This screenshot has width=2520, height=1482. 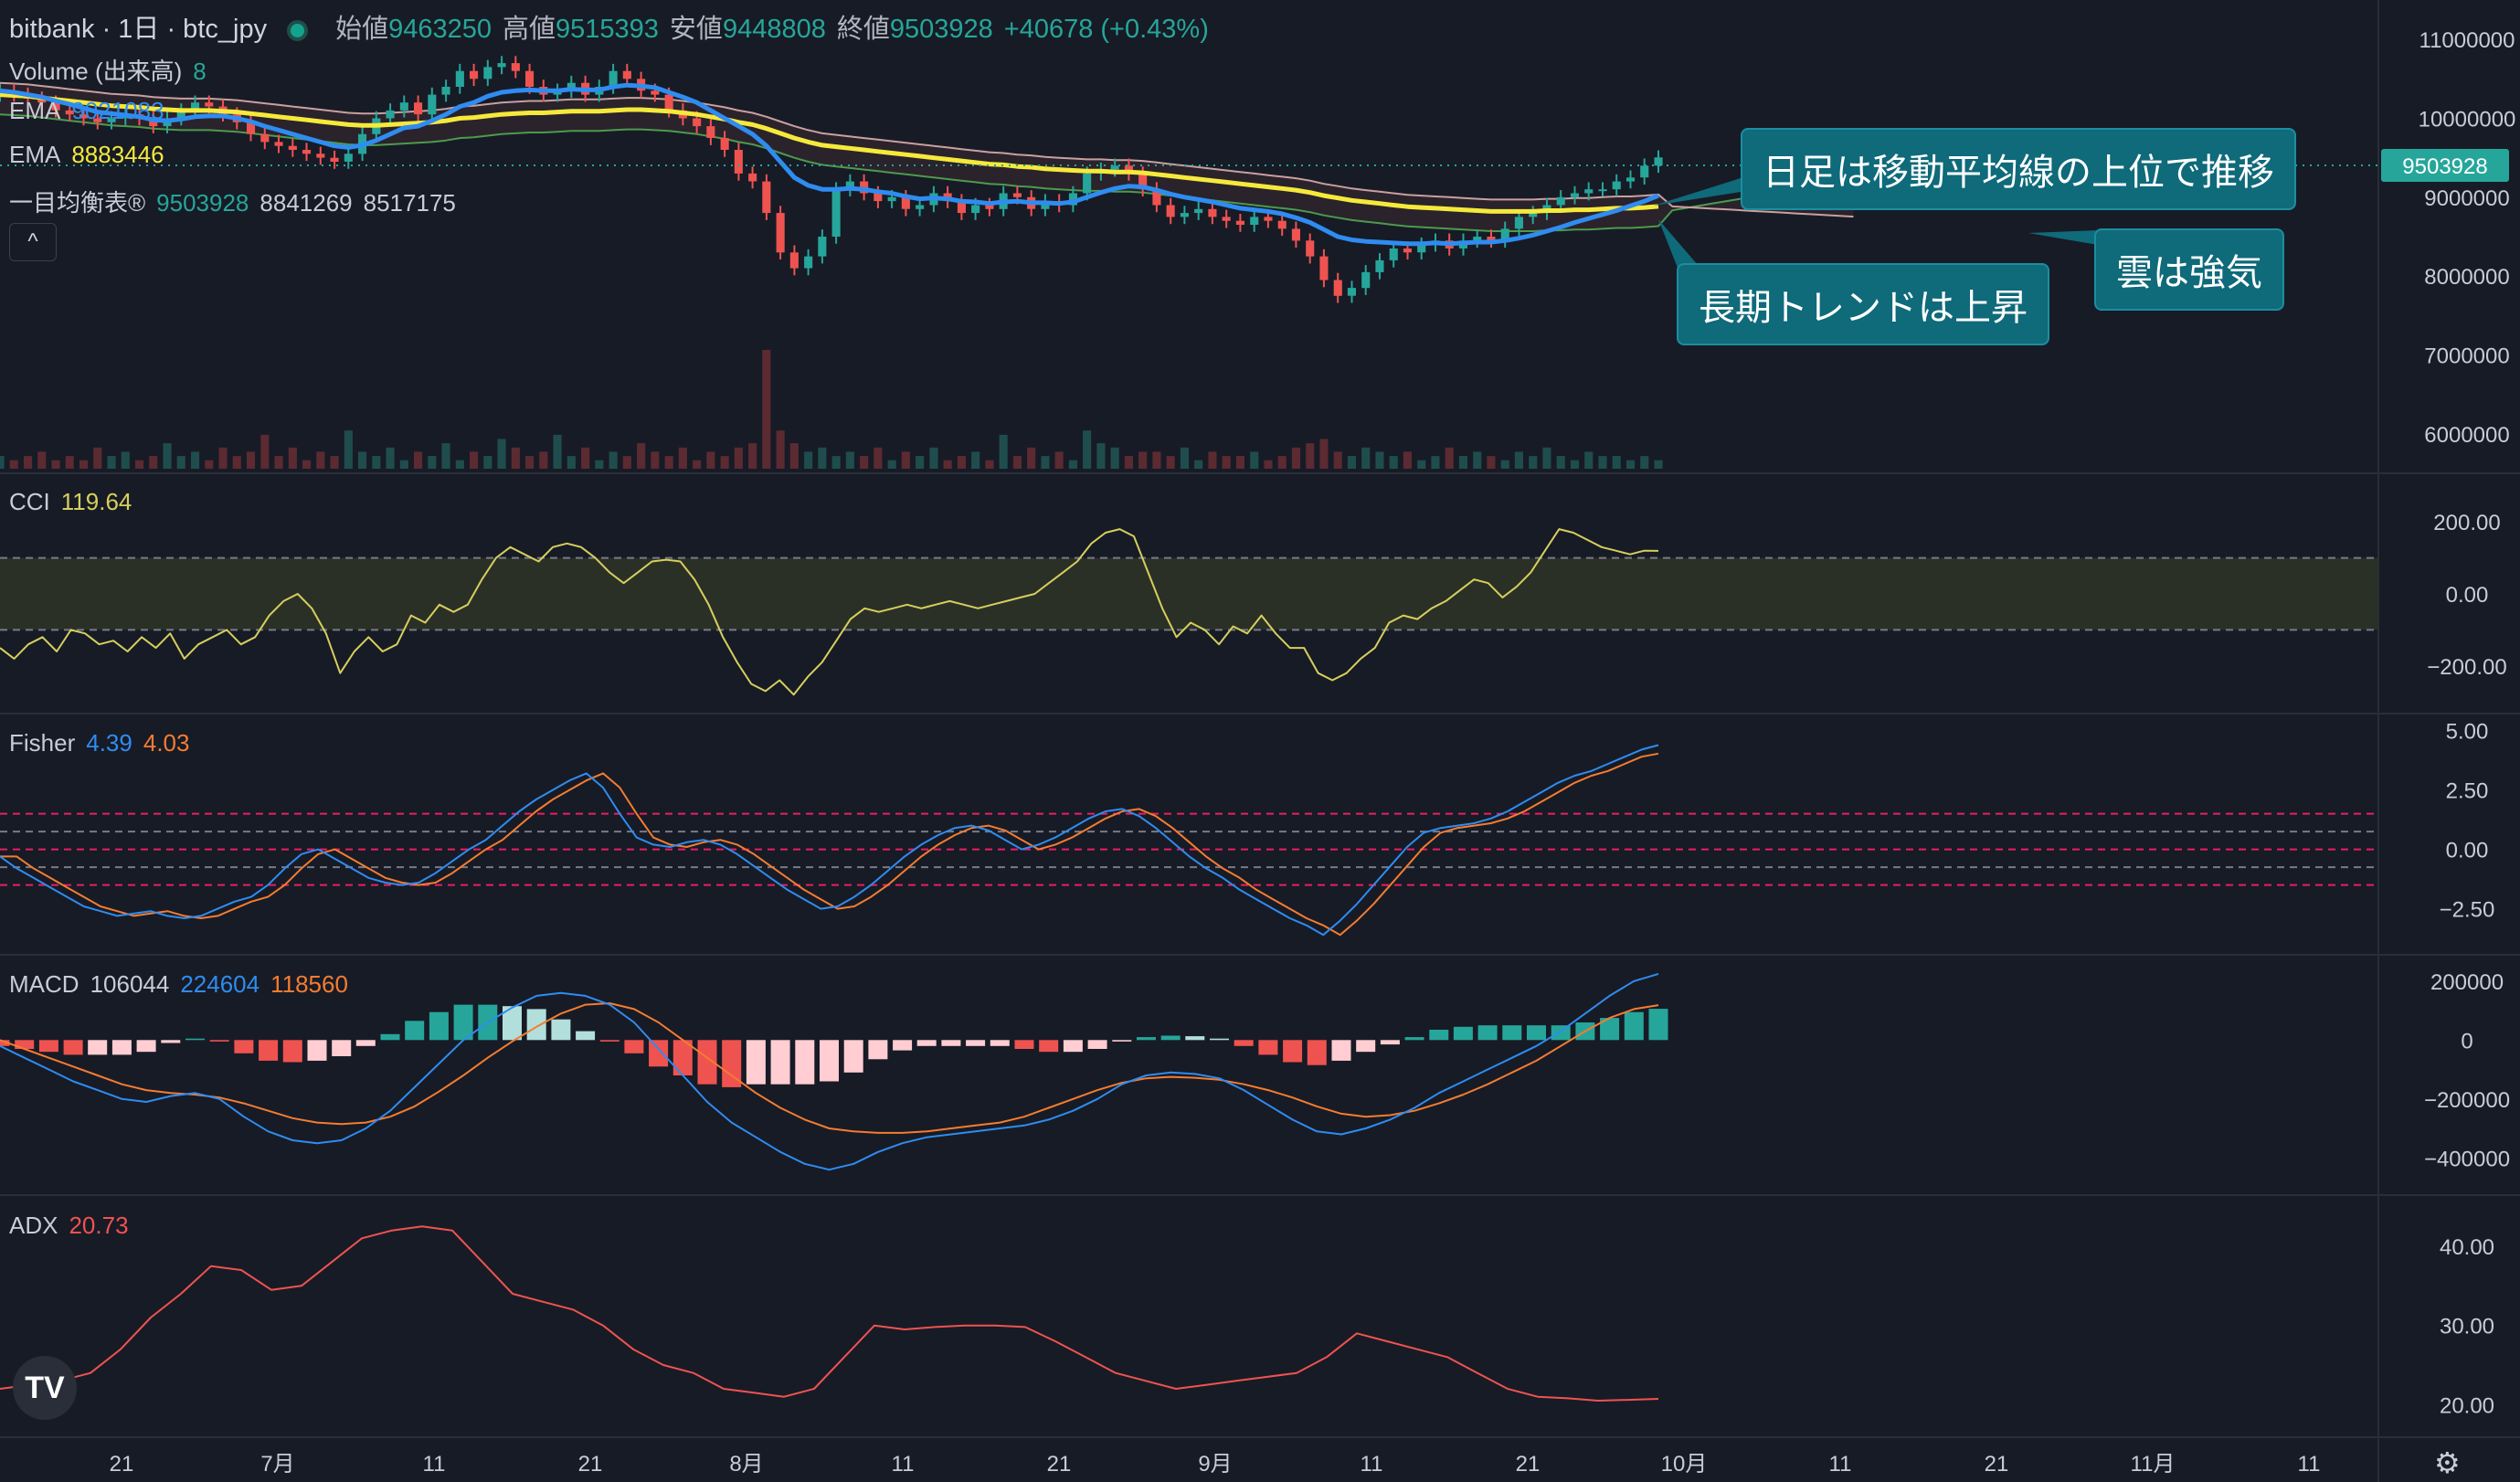 I want to click on callout-above-ma: 日足は移動平均線の上位で推移, so click(x=2019, y=169).